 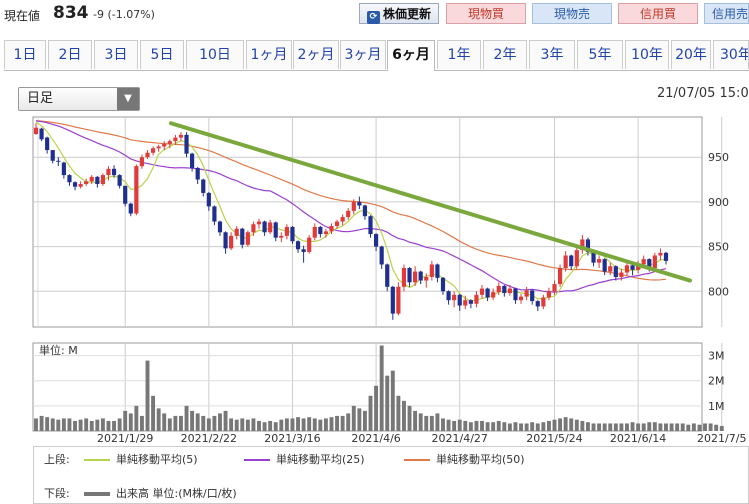 I want to click on tab-3-month: 3ヶ月, so click(x=363, y=54).